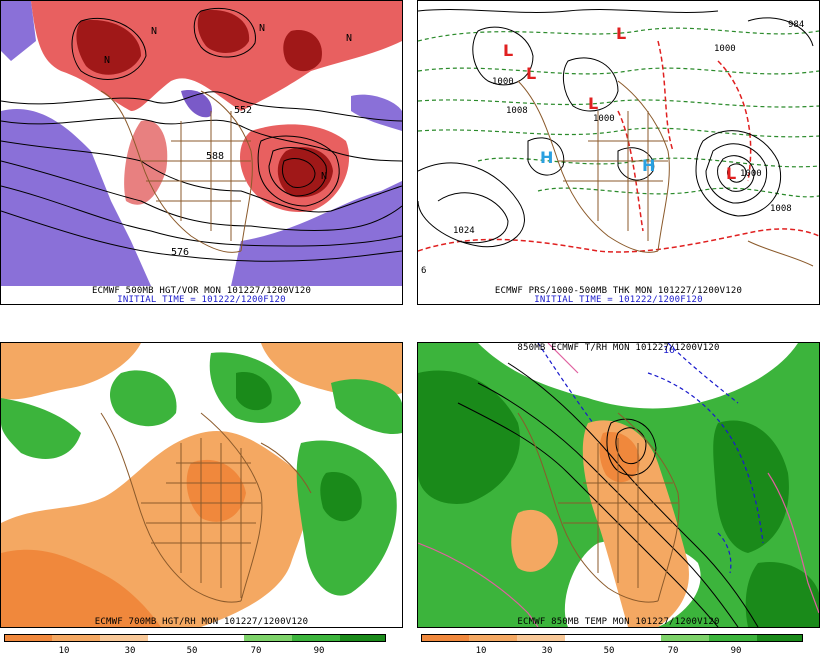 The image size is (820, 658). I want to click on negative-vorticity-area-ne, so click(376, 112).